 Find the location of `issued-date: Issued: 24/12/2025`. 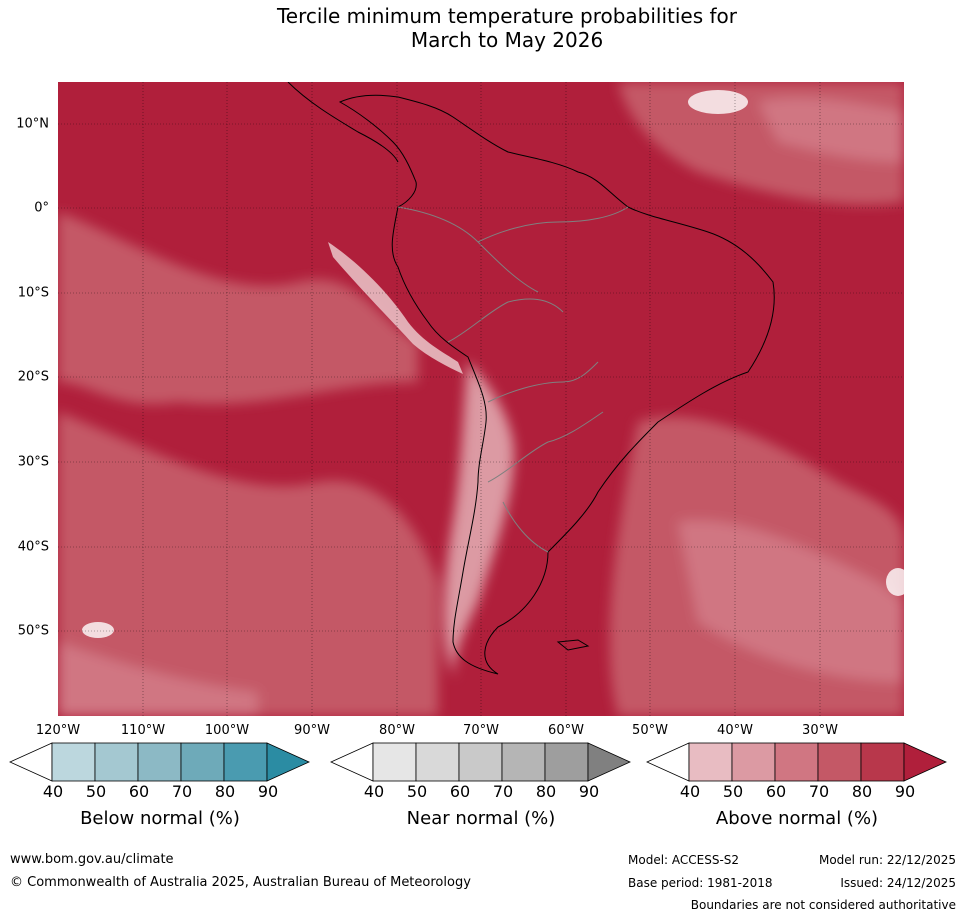

issued-date: Issued: 24/12/2025 is located at coordinates (898, 883).